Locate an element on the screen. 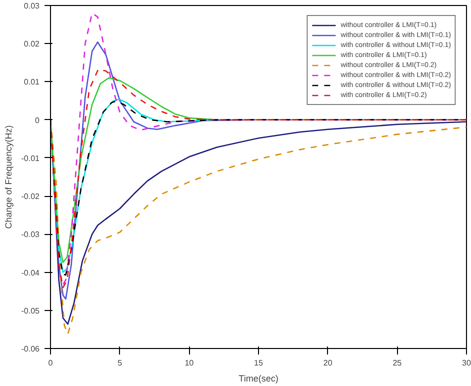  y-tick-label: -0.01 is located at coordinates (30, 158).